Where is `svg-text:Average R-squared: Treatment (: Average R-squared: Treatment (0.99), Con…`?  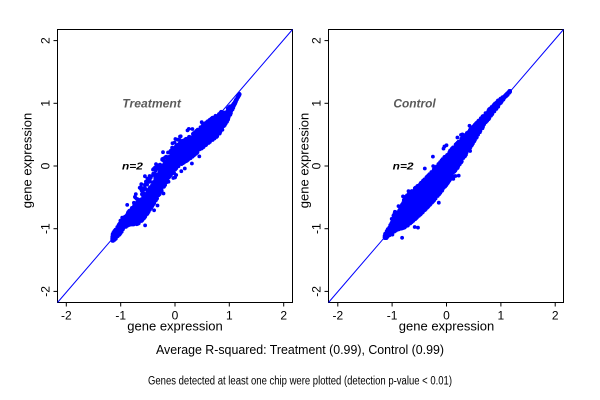
svg-text:Average R-squared: Treatment (: Average R-squared: Treatment (0.99), Con… is located at coordinates (300, 349).